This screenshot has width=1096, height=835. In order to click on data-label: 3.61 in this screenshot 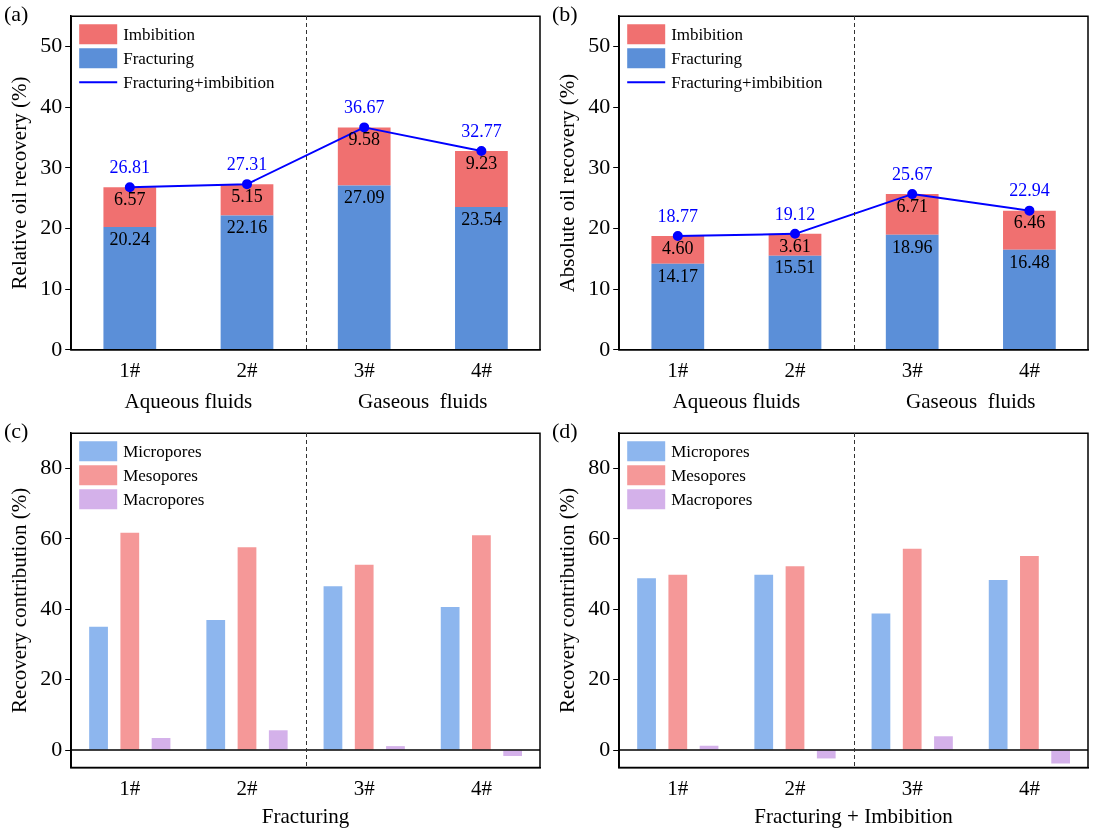, I will do `click(795, 245)`.